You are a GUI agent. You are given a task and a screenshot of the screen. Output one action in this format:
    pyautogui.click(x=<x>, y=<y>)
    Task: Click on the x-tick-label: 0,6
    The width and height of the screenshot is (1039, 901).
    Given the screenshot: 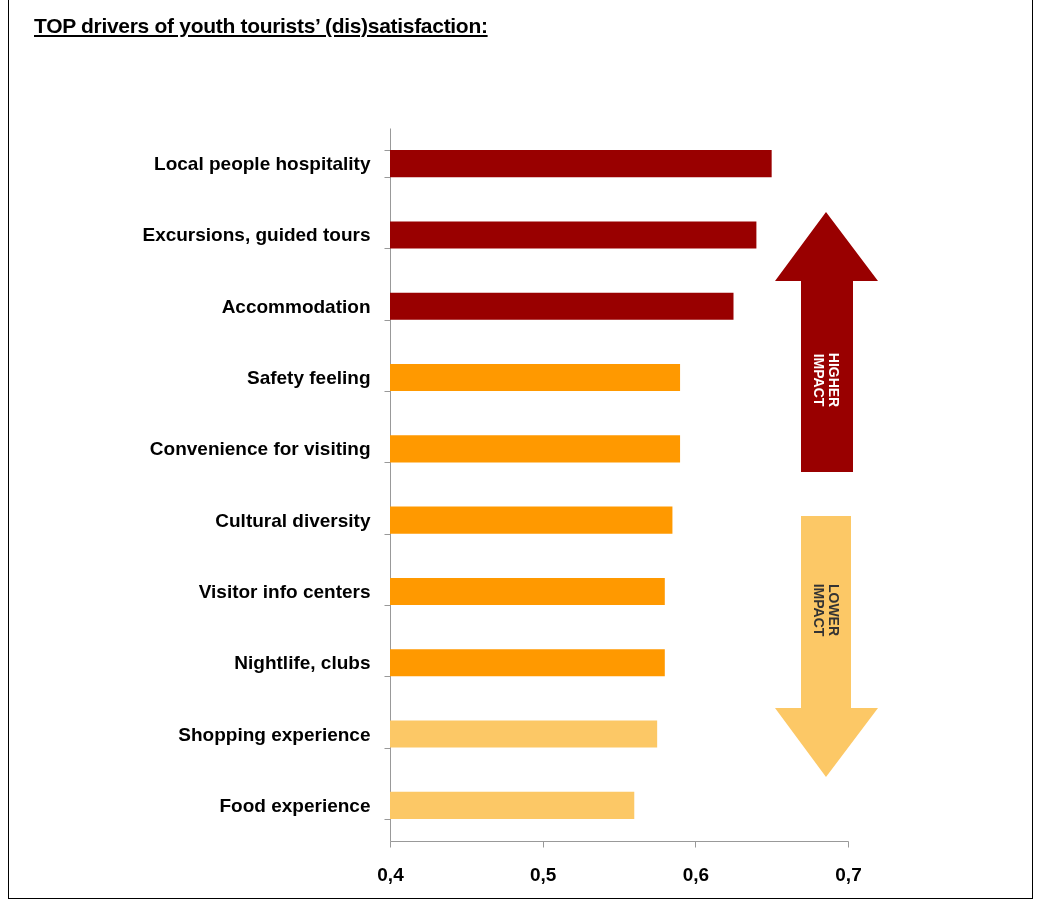 What is the action you would take?
    pyautogui.click(x=696, y=874)
    